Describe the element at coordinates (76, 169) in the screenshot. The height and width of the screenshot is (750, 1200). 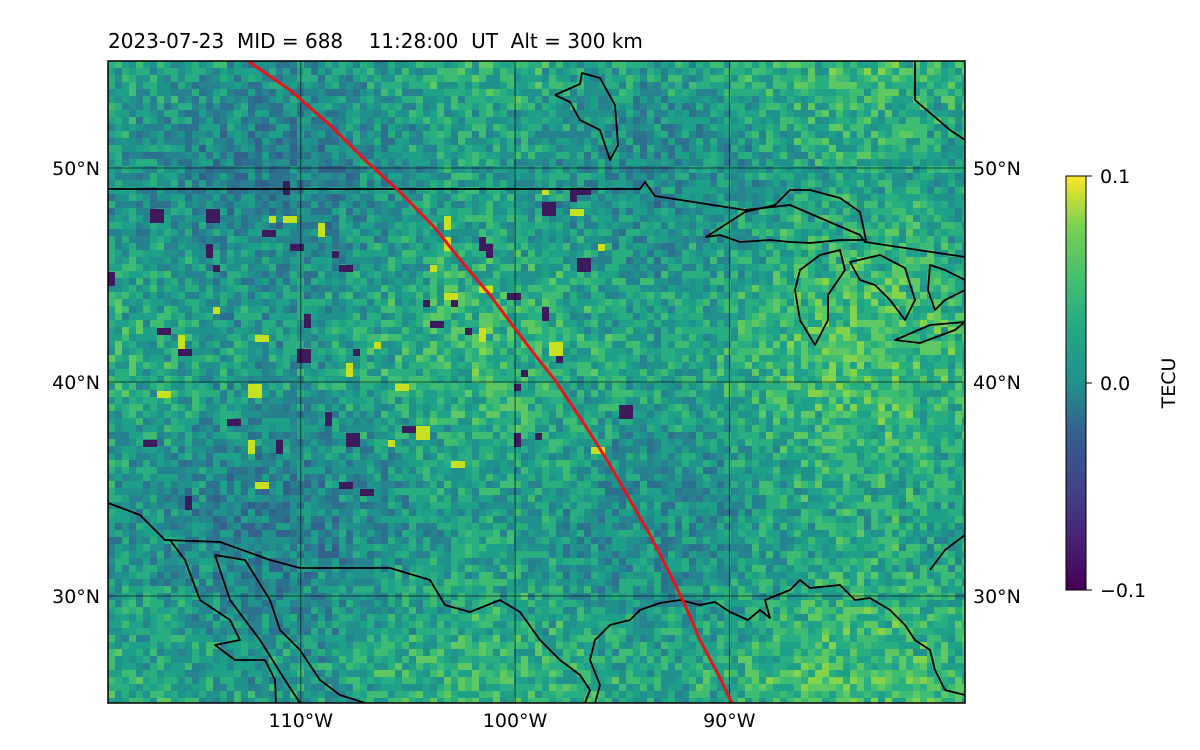
I see `lat-tick-label-left: 50°N` at that location.